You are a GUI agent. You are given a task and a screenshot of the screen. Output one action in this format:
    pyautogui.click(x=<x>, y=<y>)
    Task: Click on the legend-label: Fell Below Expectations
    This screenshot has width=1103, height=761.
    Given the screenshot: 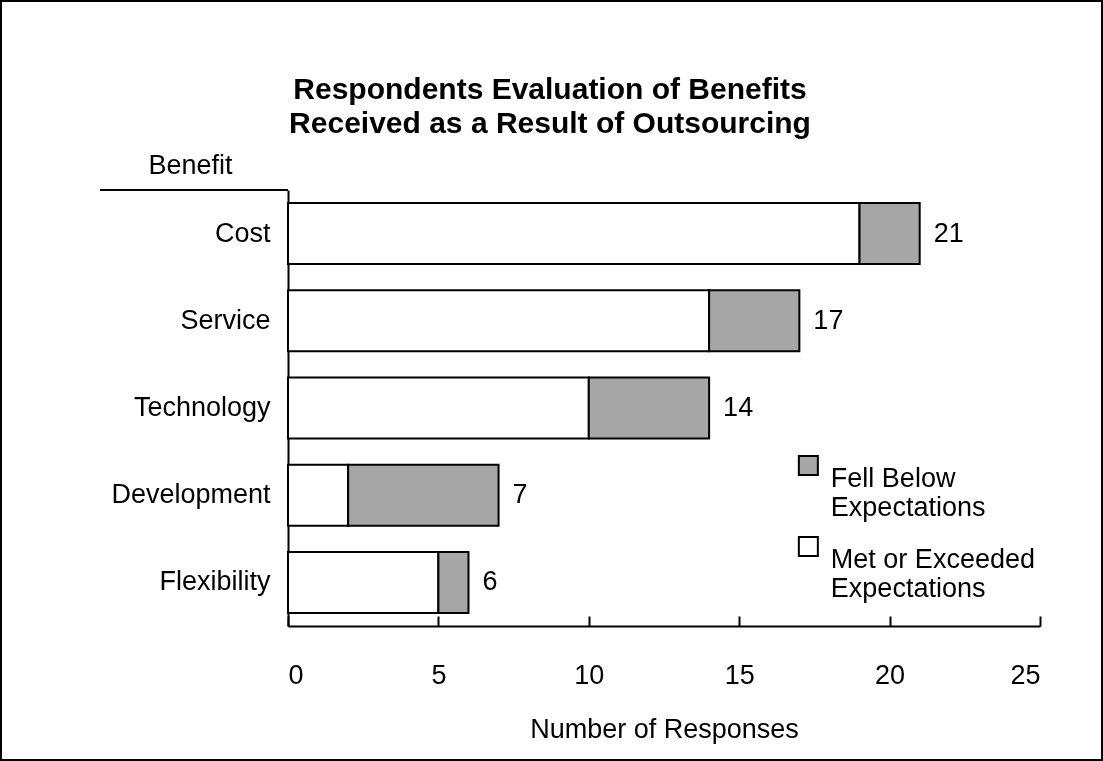 What is the action you would take?
    pyautogui.click(x=908, y=492)
    